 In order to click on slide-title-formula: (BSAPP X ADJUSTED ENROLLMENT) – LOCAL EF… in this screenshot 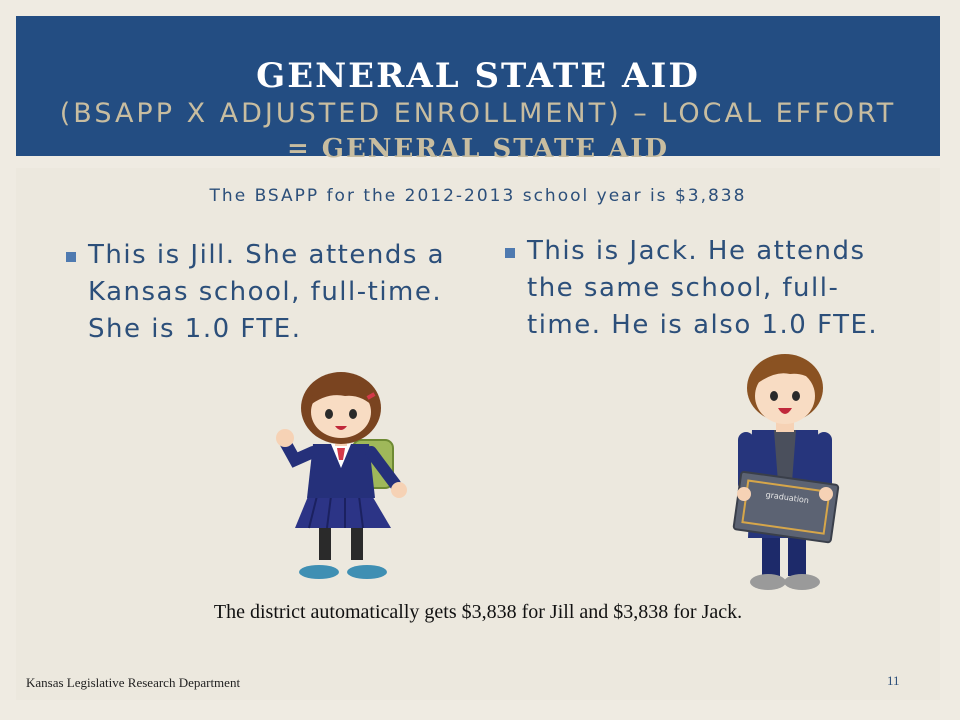, I will do `click(478, 113)`.